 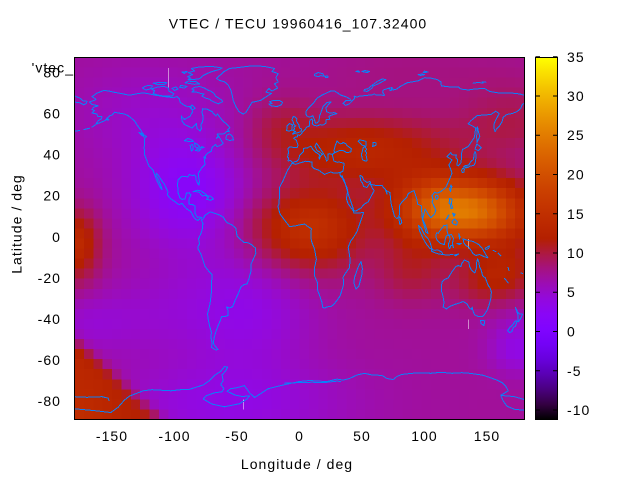 I want to click on svg-text: -20, so click(x=49, y=278).